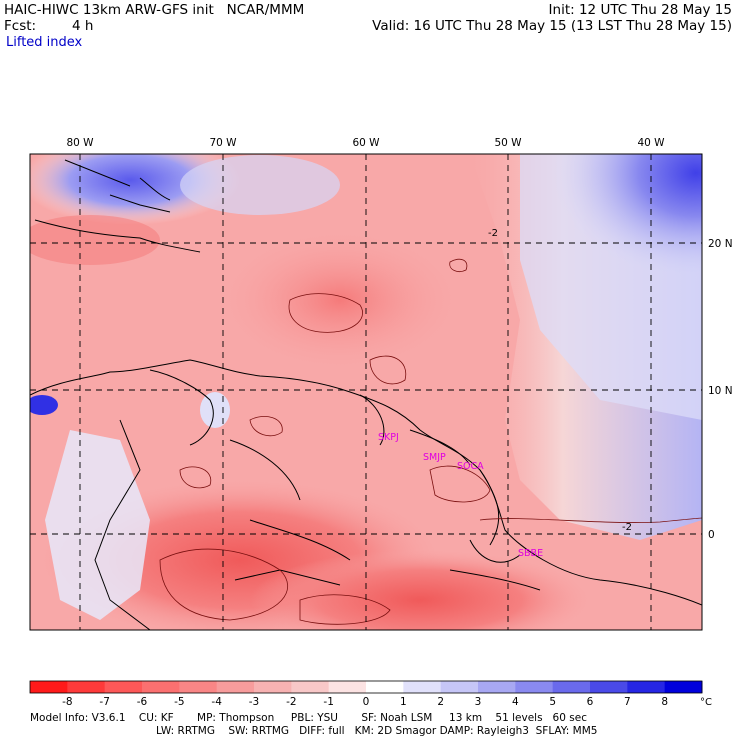 This screenshot has width=740, height=740. Describe the element at coordinates (224, 584) in the screenshot. I see `contour-south-a` at that location.